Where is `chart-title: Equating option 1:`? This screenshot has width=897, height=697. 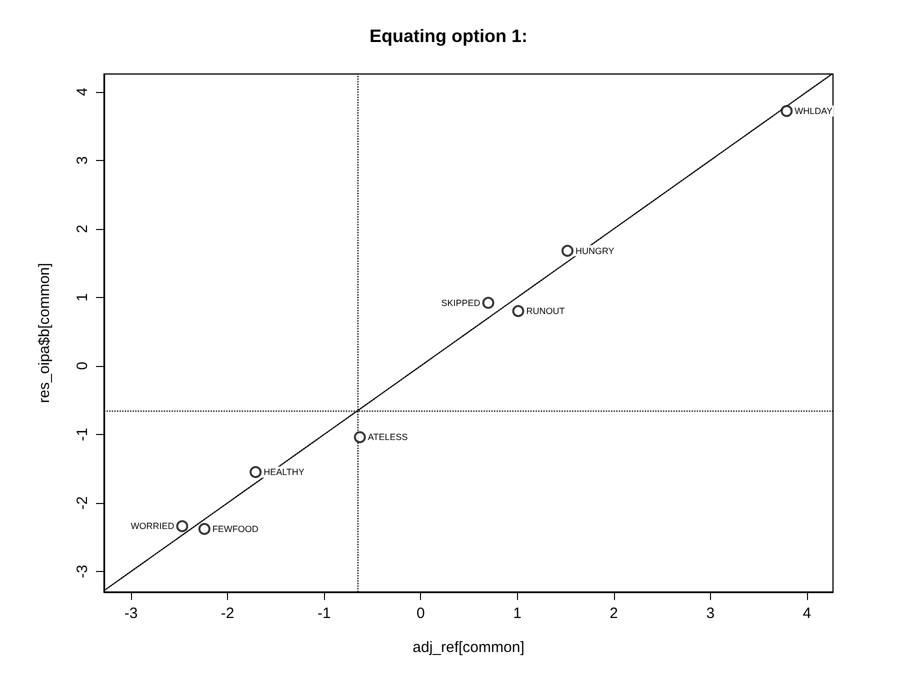 chart-title: Equating option 1: is located at coordinates (449, 36).